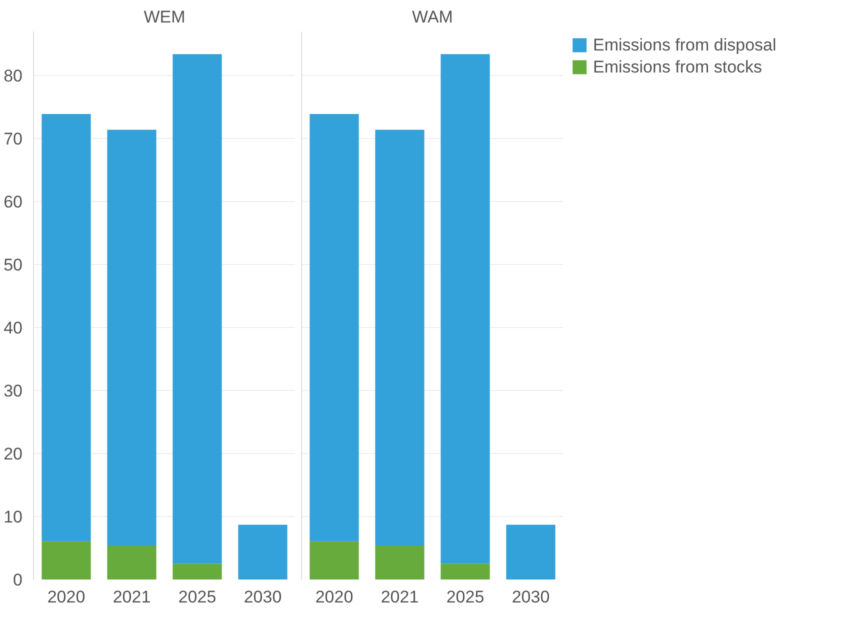  What do you see at coordinates (18, 580) in the screenshot?
I see `y-tick-label: 0` at bounding box center [18, 580].